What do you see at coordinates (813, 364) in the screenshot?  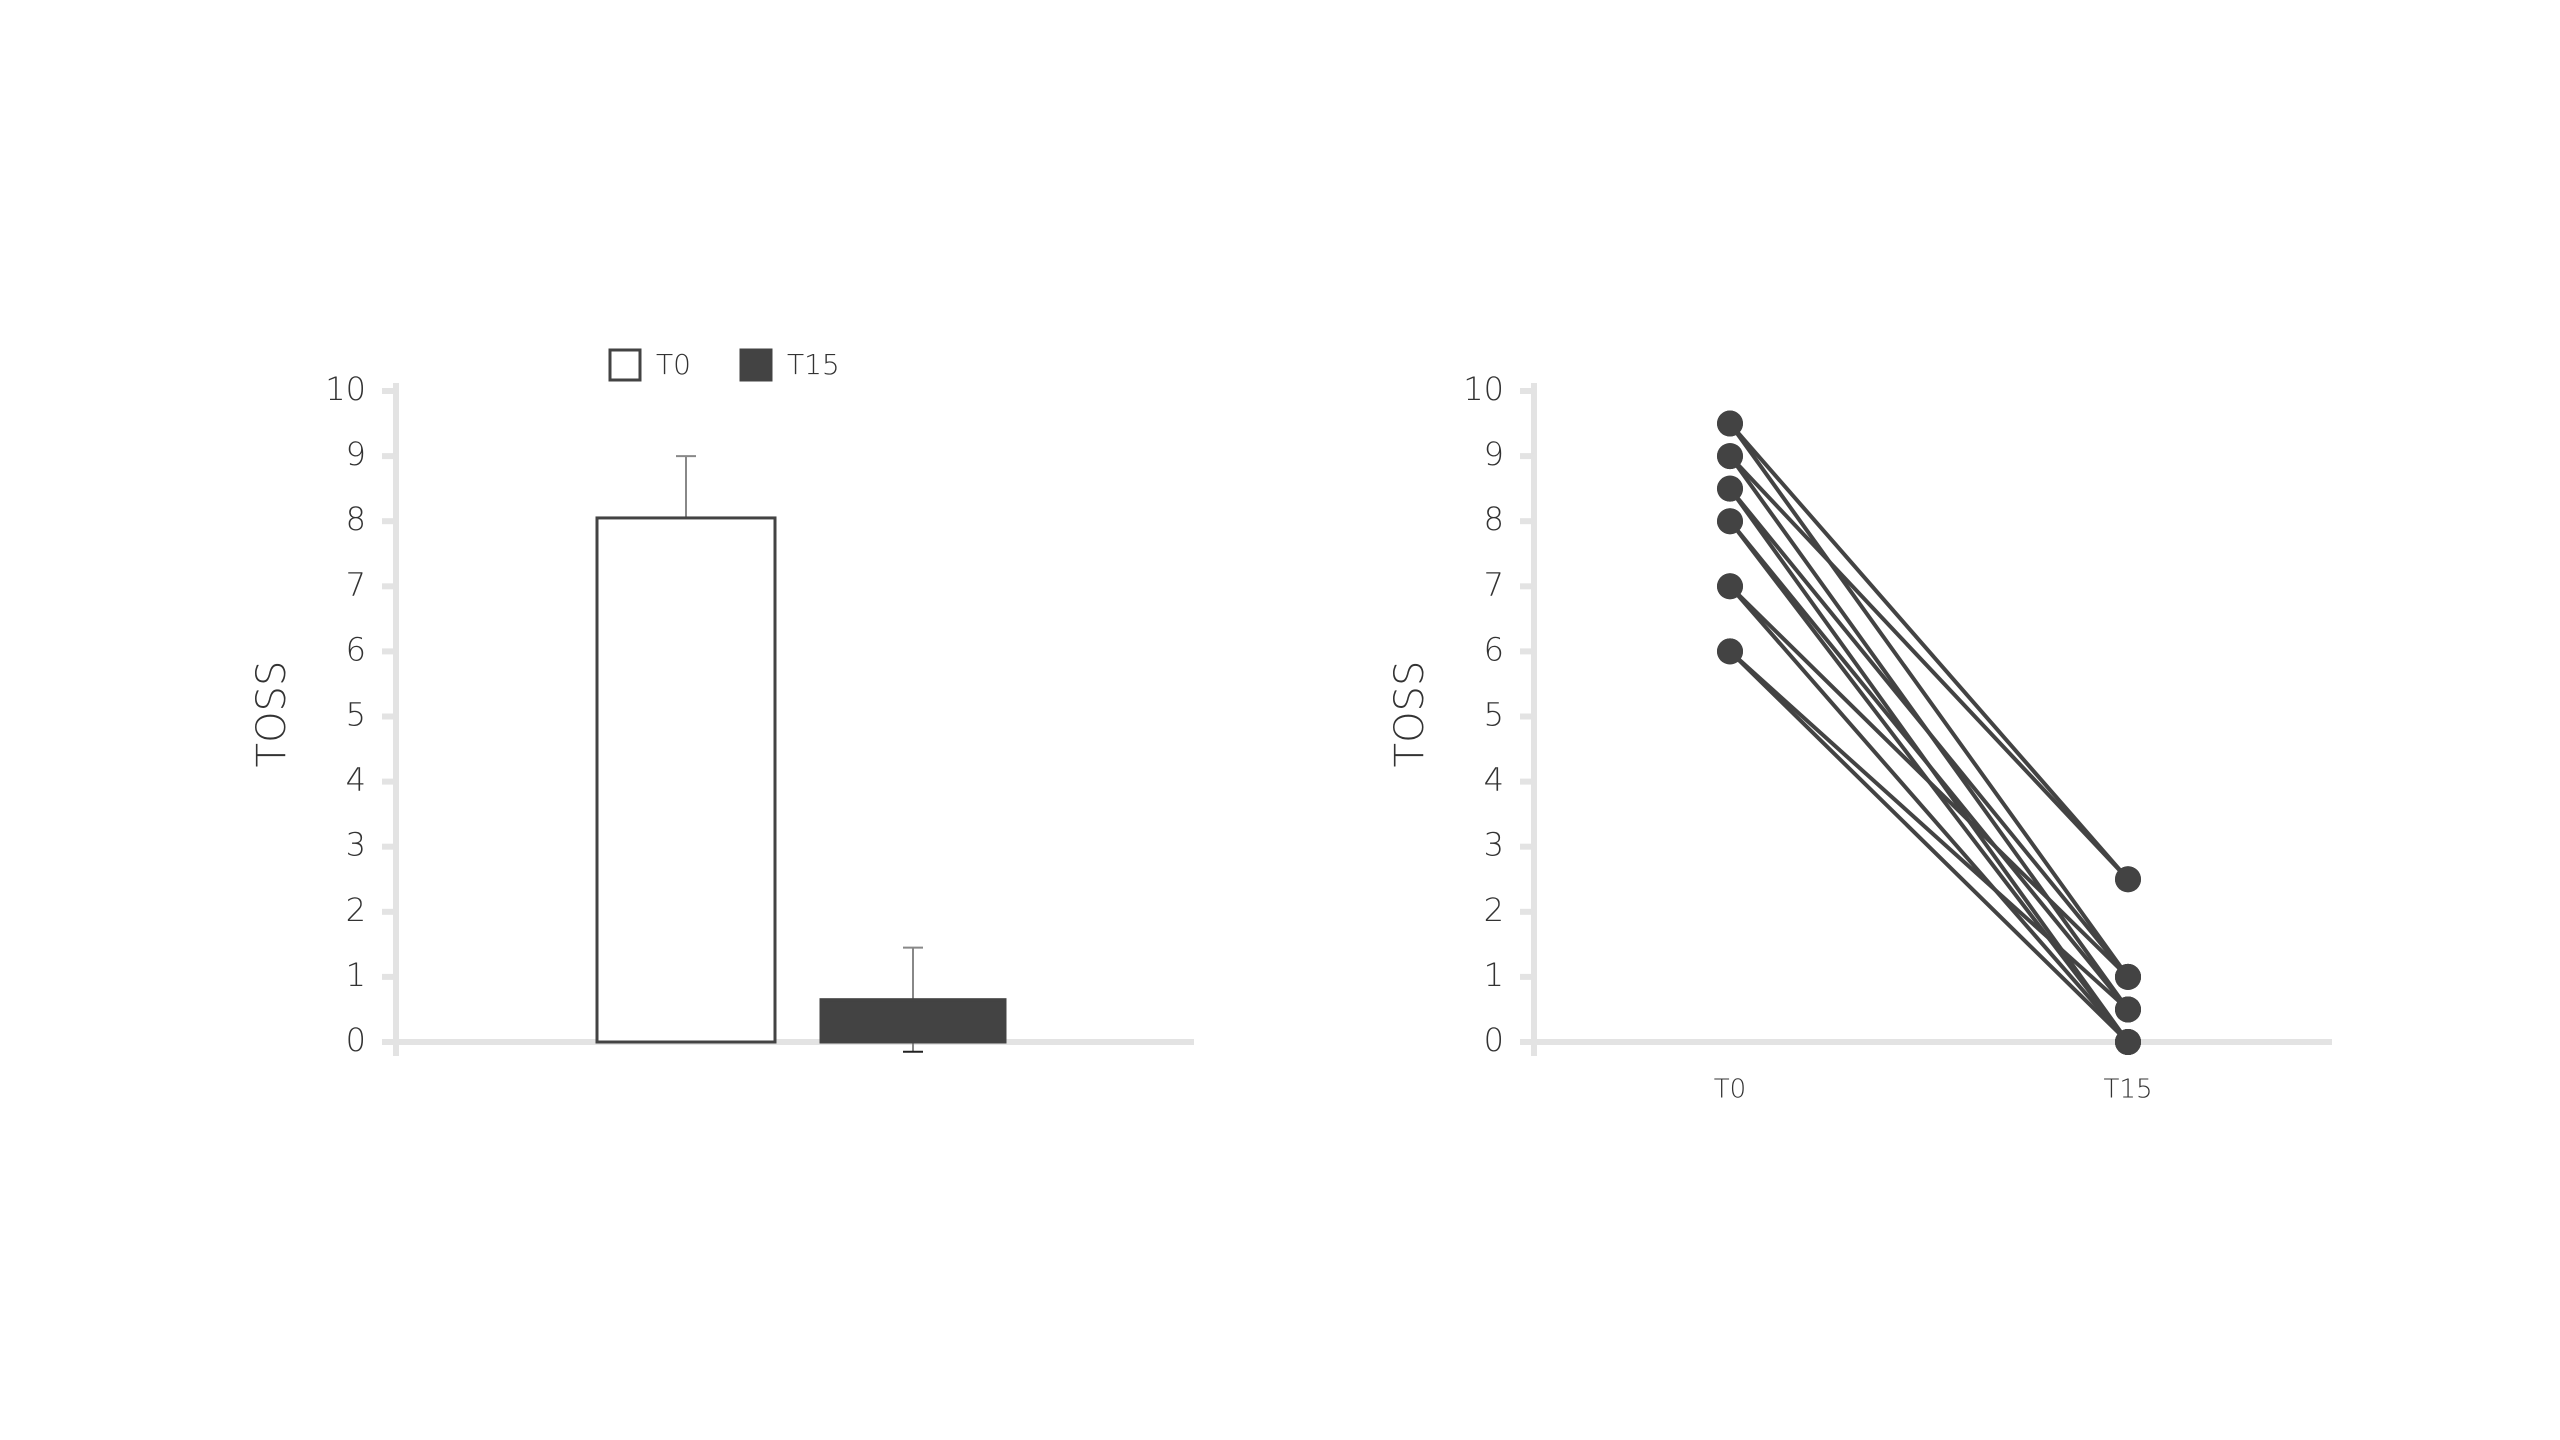 I see `legend-label: T15` at bounding box center [813, 364].